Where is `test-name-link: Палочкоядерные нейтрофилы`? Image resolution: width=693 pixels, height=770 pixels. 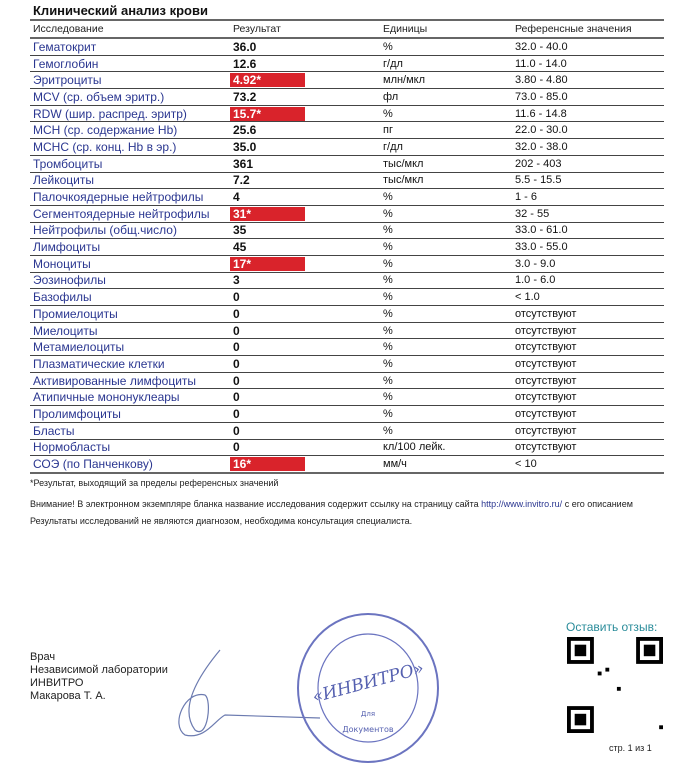 test-name-link: Палочкоядерные нейтрофилы is located at coordinates (130, 197).